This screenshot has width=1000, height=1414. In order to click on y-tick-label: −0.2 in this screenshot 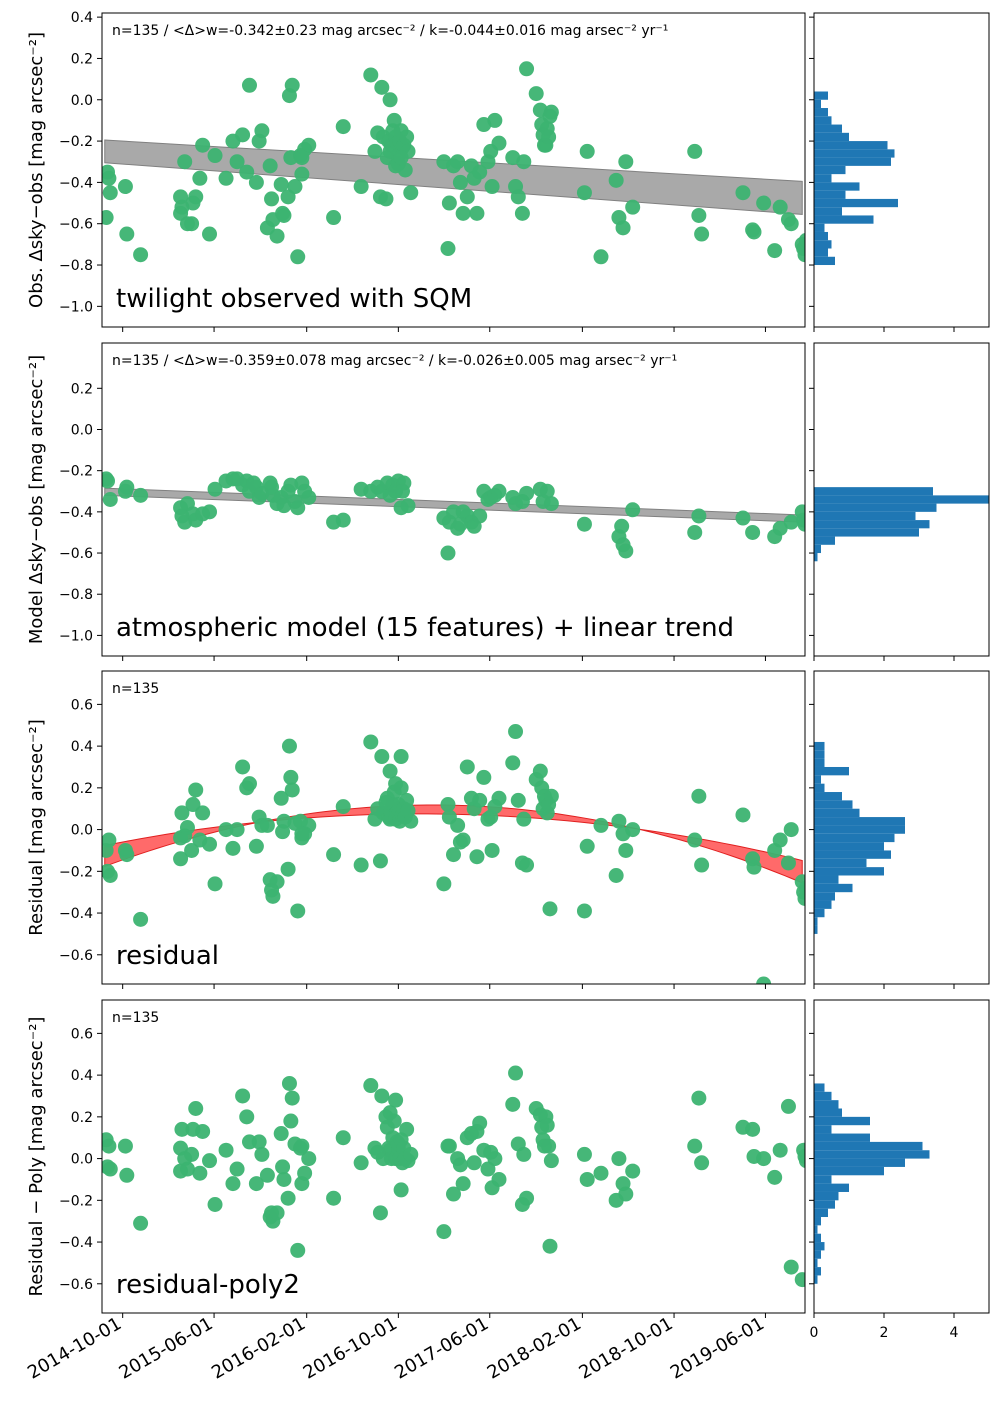, I will do `click(76, 472)`.